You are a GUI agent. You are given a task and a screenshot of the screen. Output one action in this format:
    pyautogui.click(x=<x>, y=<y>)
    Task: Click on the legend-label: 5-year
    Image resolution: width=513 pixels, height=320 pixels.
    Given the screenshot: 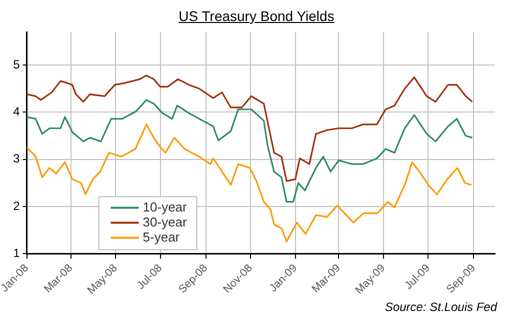 What is the action you would take?
    pyautogui.click(x=161, y=236)
    